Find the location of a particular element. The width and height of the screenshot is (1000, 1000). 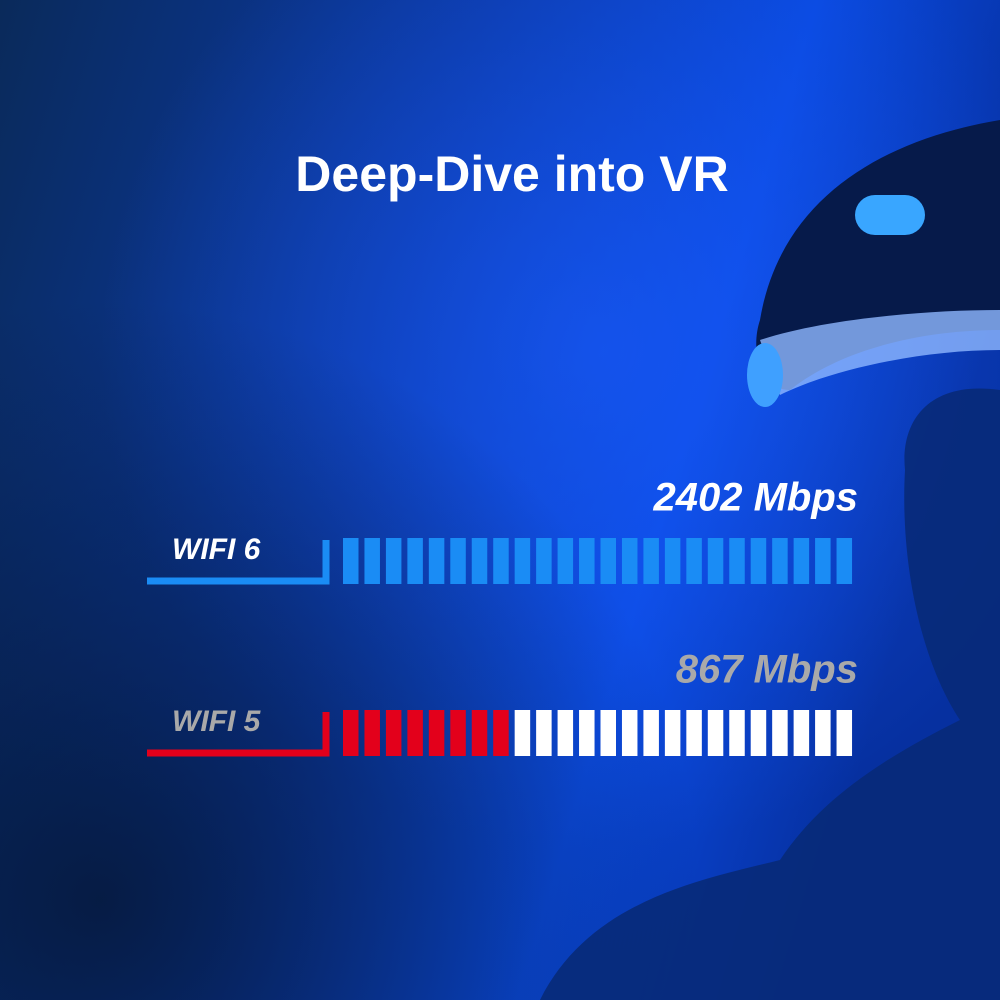

chart-title: Deep-Dive into VR is located at coordinates (511, 174).